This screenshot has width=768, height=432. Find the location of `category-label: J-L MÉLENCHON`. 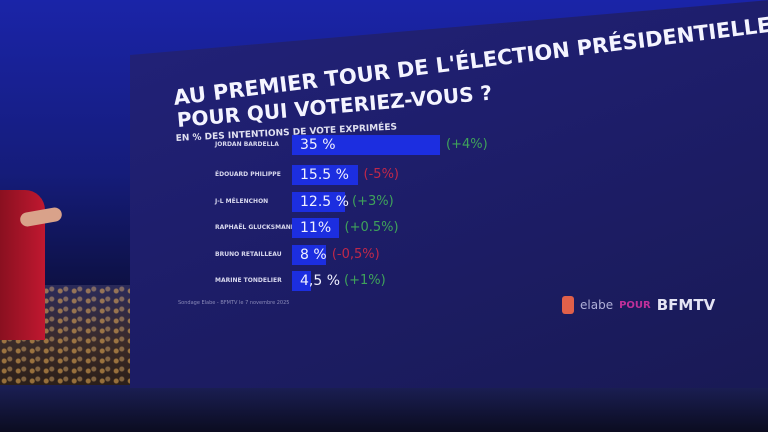

category-label: J-L MÉLENCHON is located at coordinates (242, 201).